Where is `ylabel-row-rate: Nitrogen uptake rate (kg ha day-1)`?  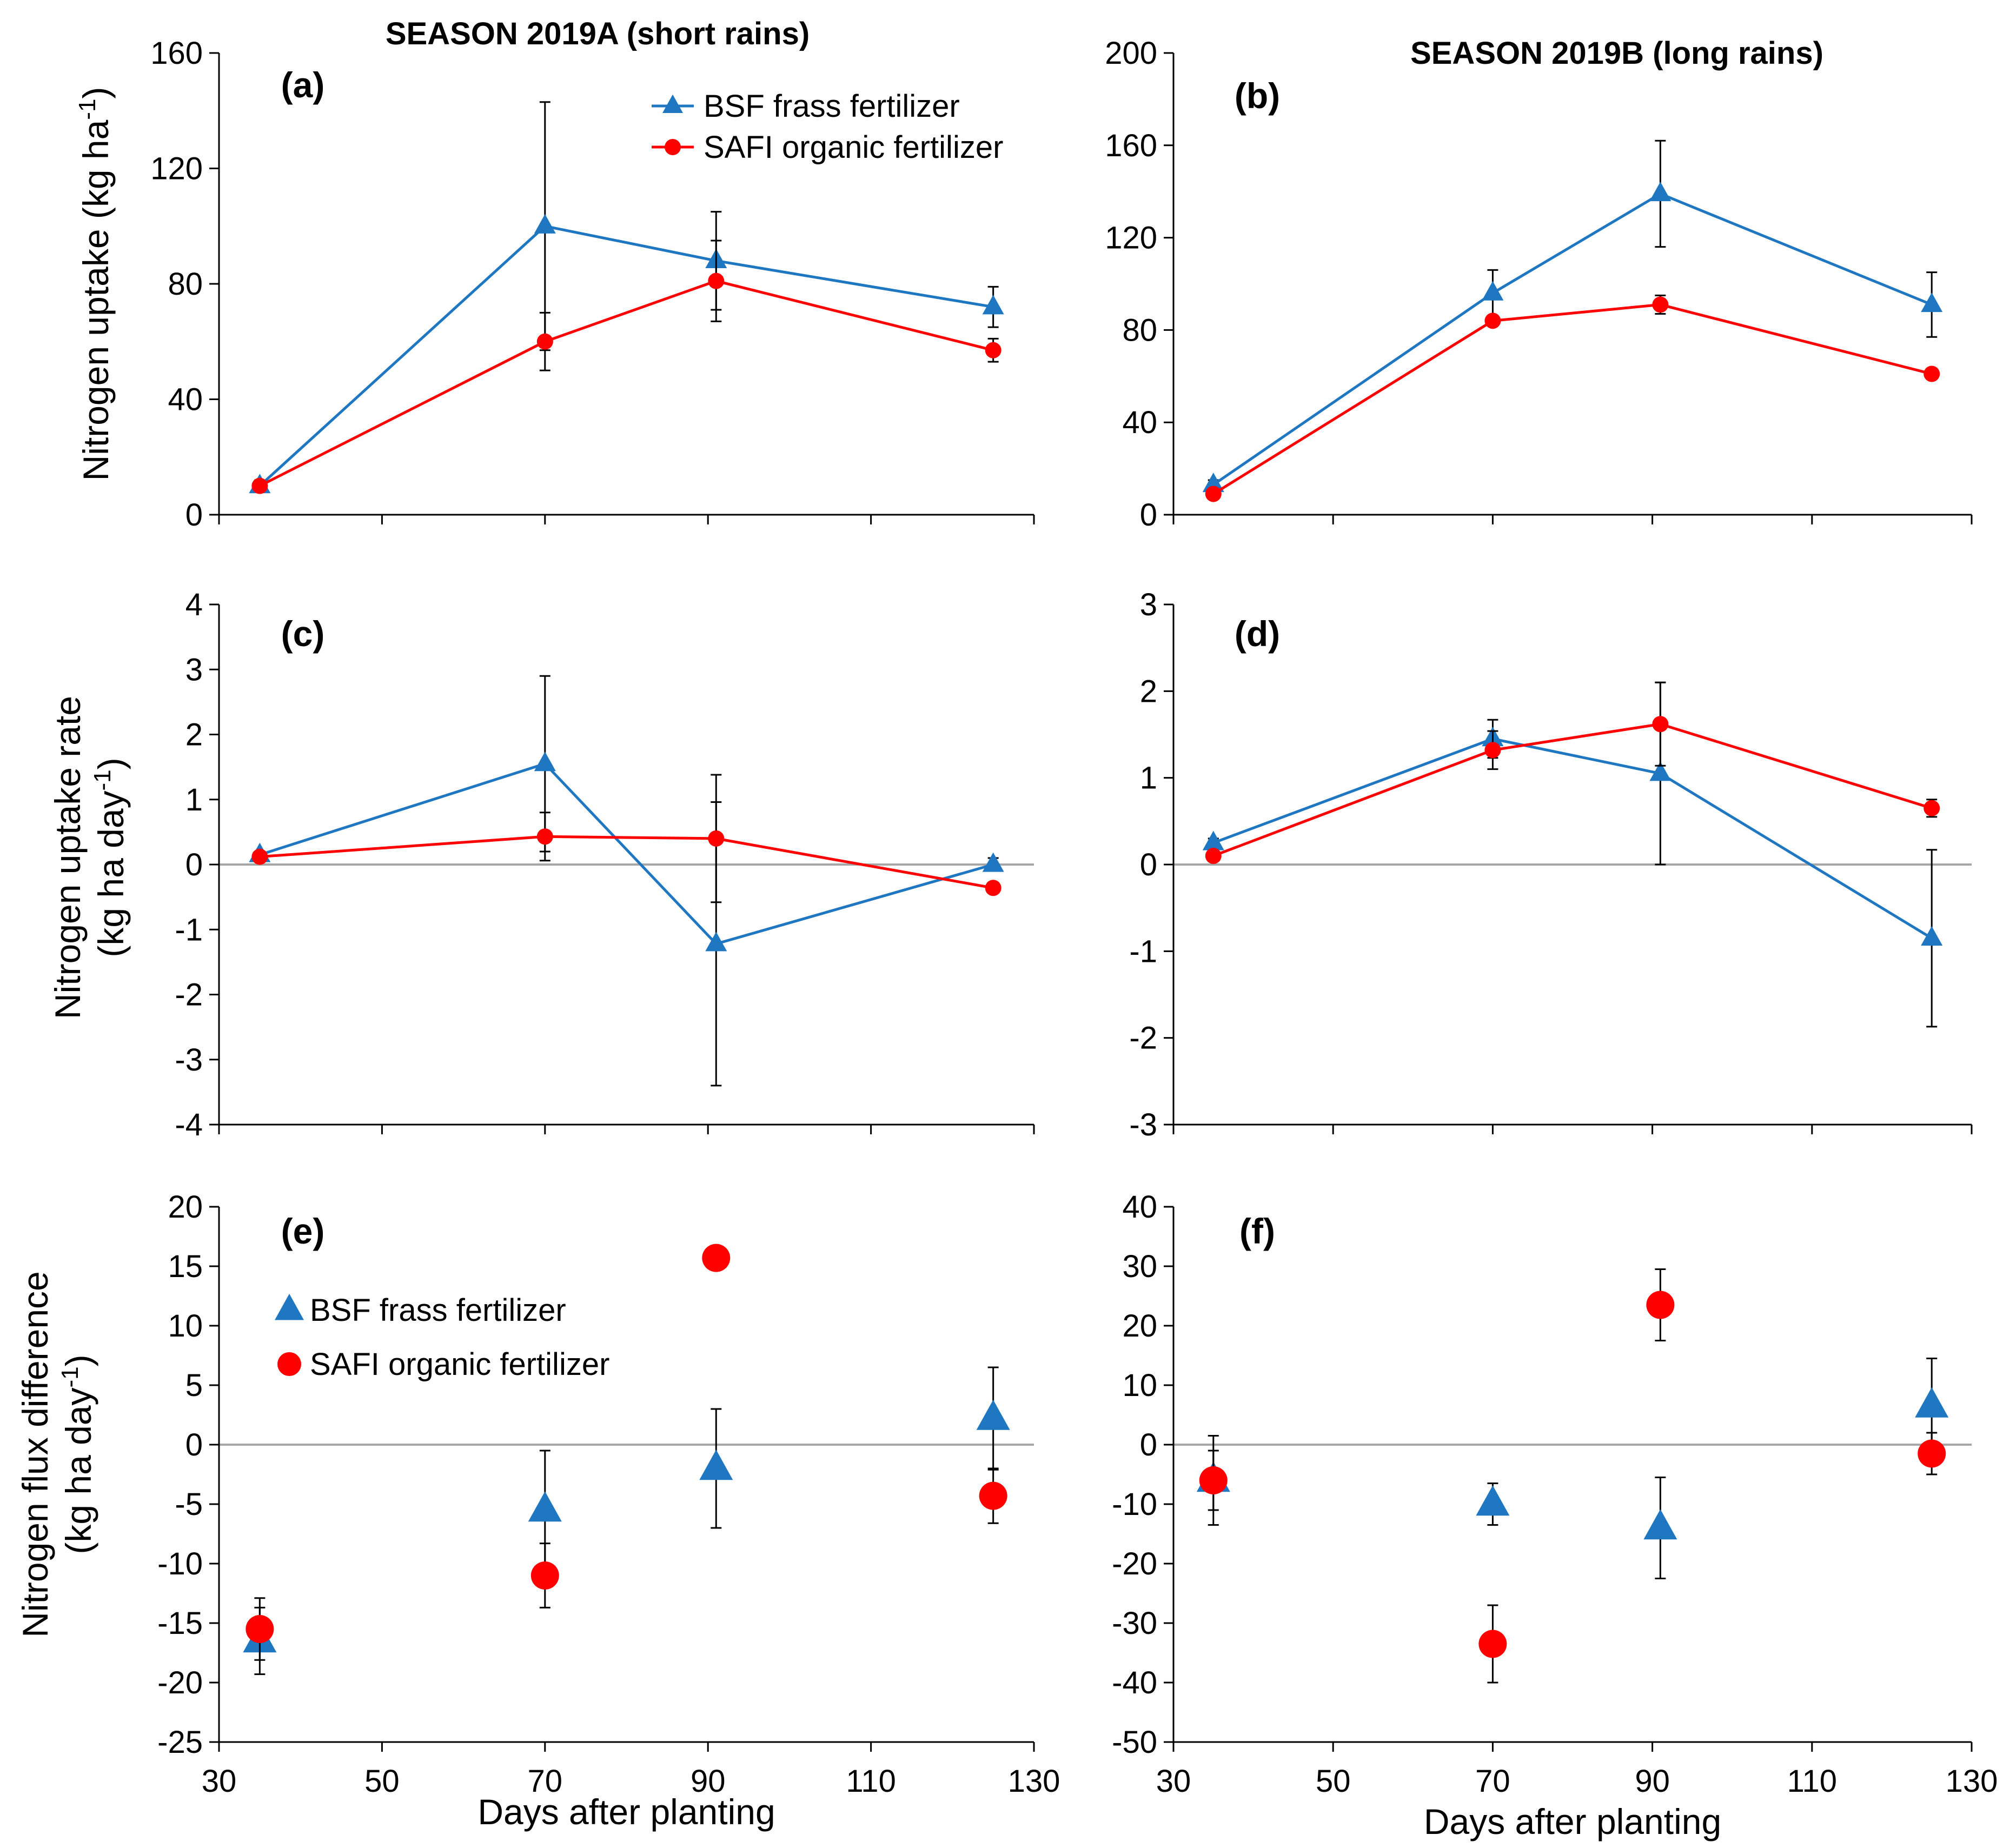 ylabel-row-rate: Nitrogen uptake rate (kg ha day-1) is located at coordinates (89, 858).